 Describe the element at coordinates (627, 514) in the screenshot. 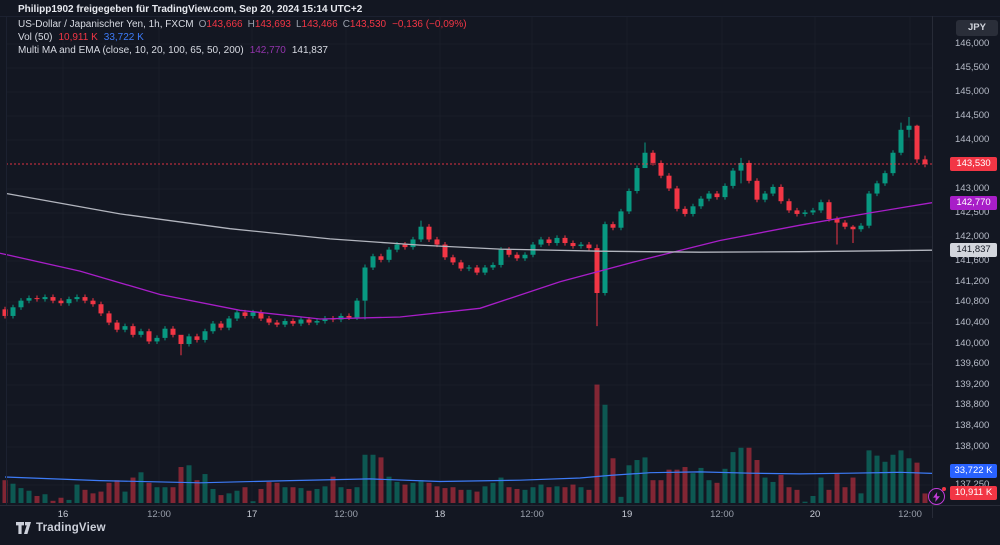

I see `time-axis-label: 19` at that location.